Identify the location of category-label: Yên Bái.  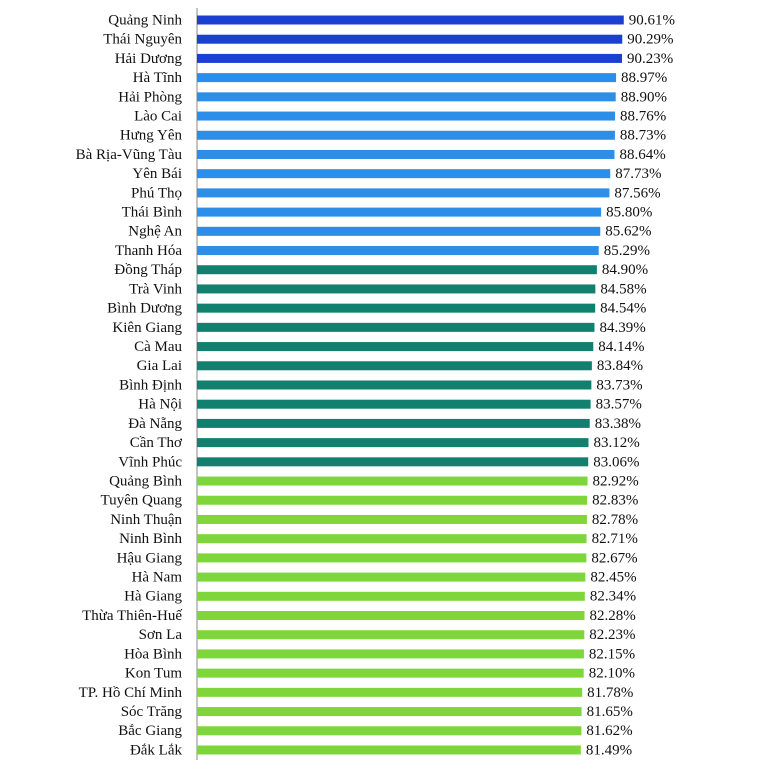
(157, 174).